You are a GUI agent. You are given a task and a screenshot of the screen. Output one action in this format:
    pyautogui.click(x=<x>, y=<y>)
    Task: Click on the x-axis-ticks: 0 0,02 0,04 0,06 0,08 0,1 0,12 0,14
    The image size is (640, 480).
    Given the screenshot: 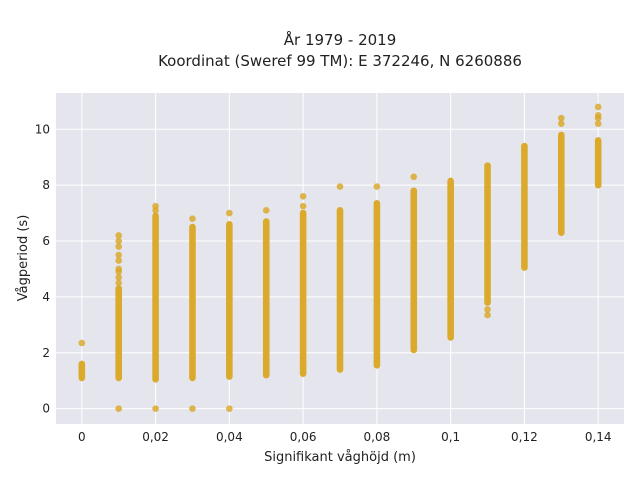 What is the action you would take?
    pyautogui.click(x=345, y=437)
    